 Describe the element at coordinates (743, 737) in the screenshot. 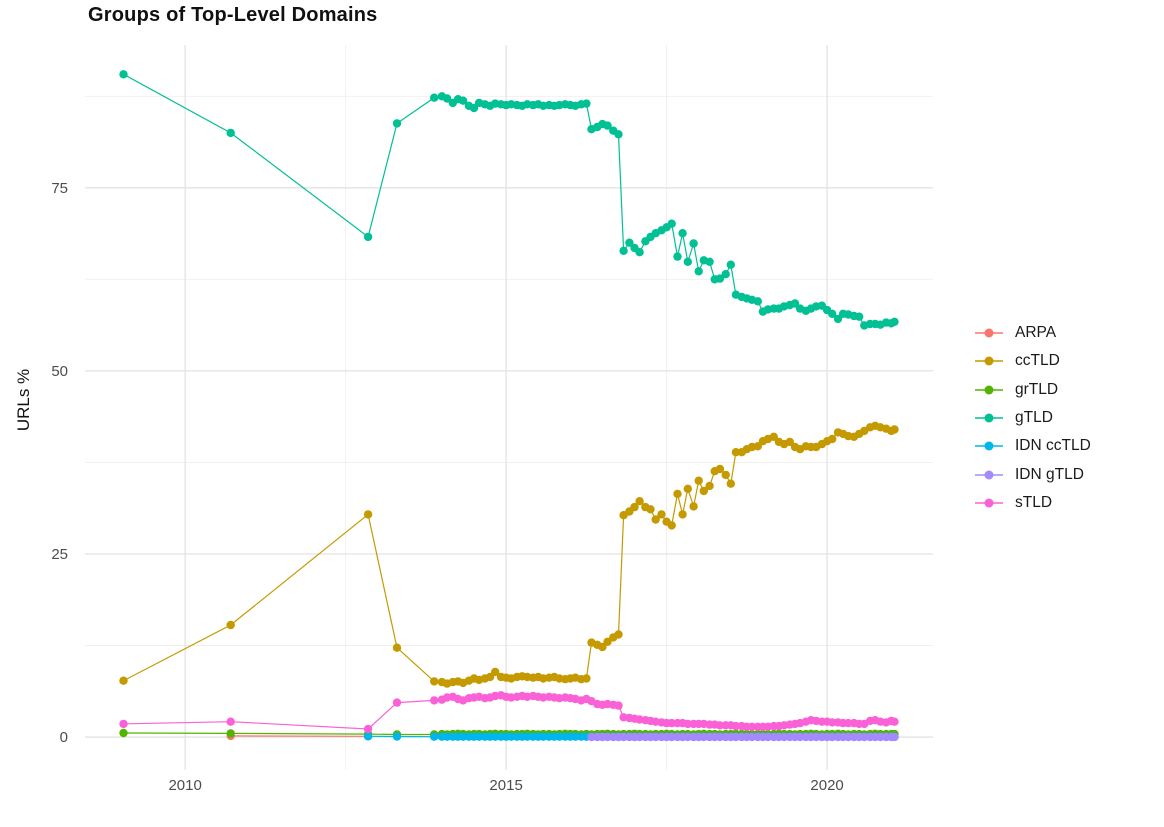

I see `series-idn-gtld` at that location.